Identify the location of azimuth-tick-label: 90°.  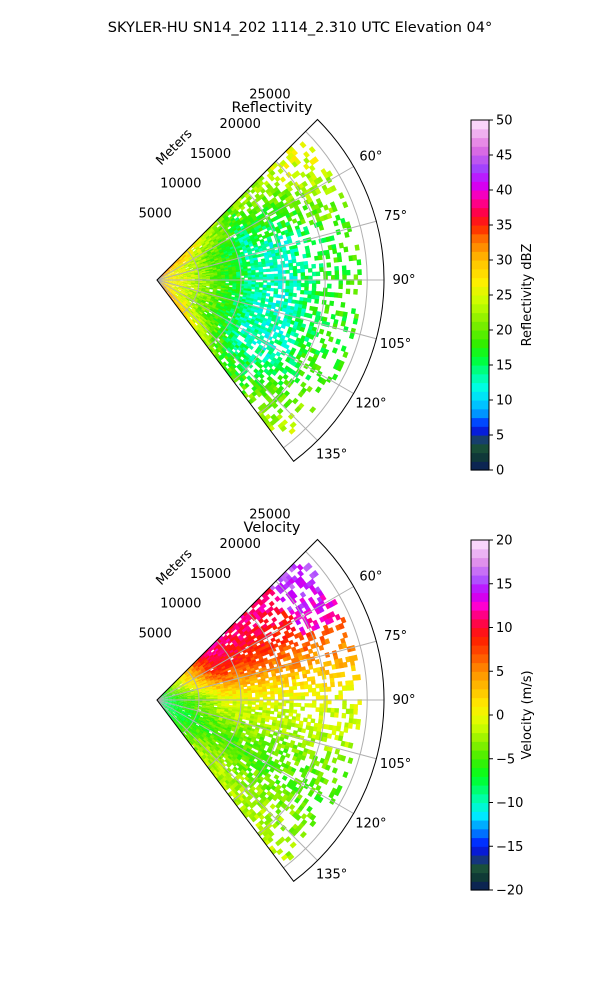
(403, 700).